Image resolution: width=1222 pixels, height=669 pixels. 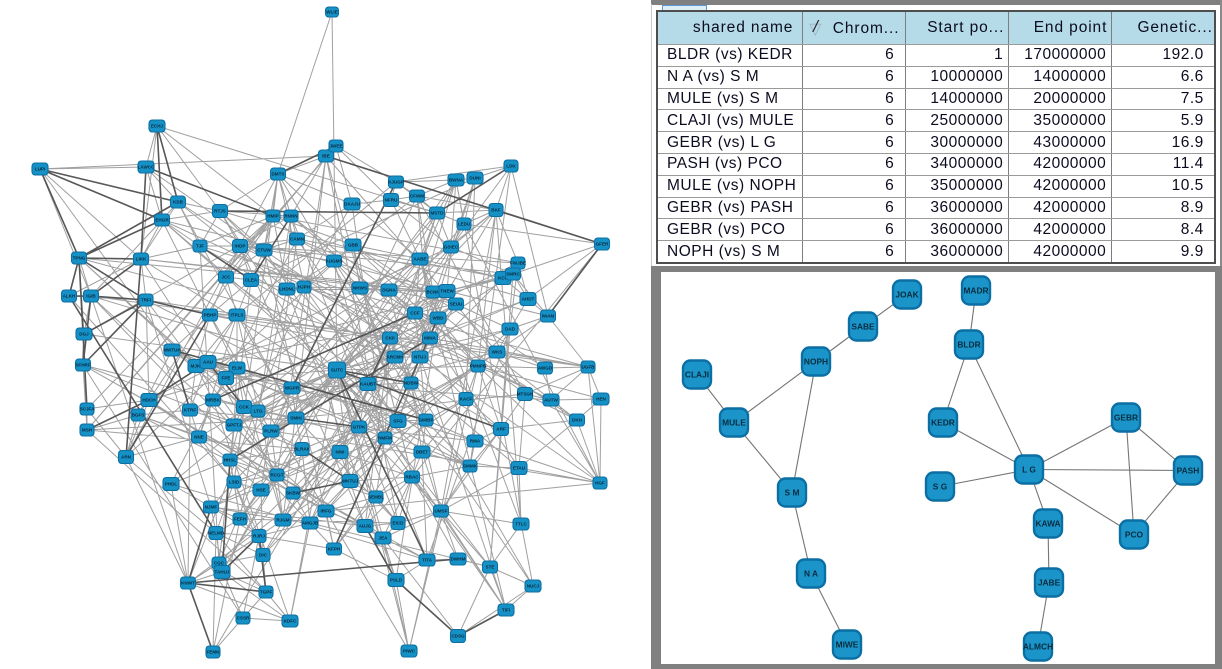 What do you see at coordinates (333, 261) in the screenshot?
I see `svg-text: AUGMS` at bounding box center [333, 261].